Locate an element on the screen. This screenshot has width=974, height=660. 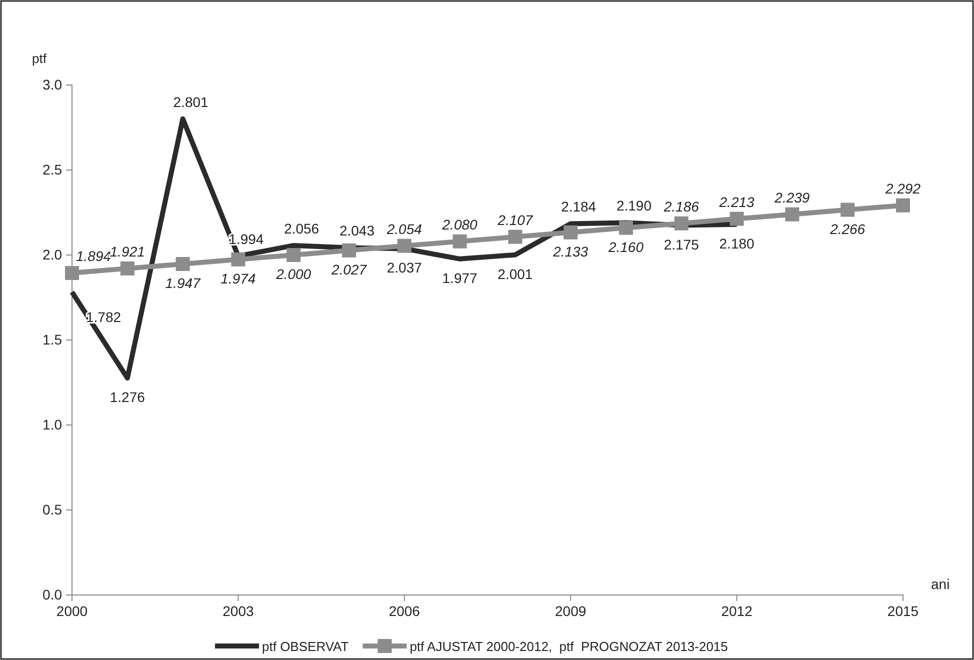
data-label: 2.133 is located at coordinates (570, 251).